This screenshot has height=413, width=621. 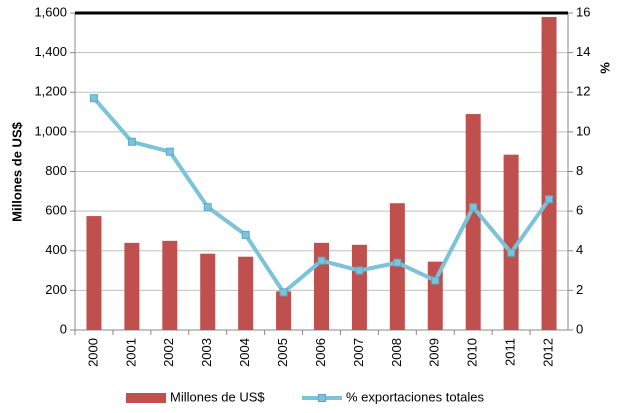 I want to click on y2-tick-label: 10, so click(x=583, y=130).